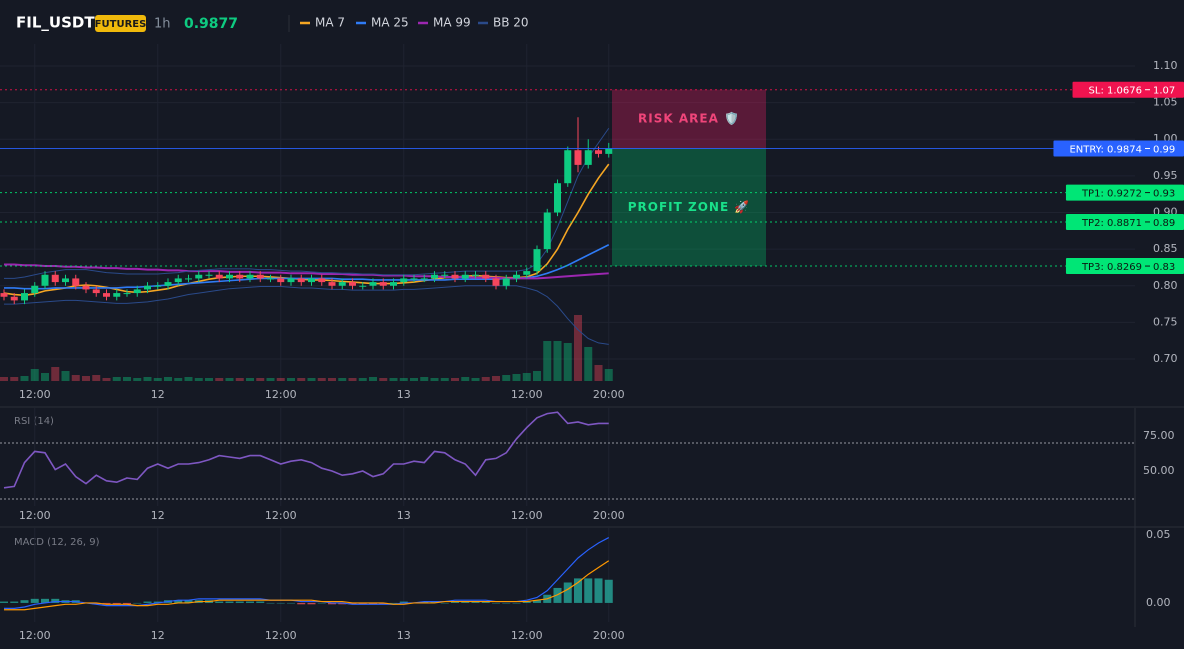 The height and width of the screenshot is (649, 1184). What do you see at coordinates (1111, 194) in the screenshot?
I see `level-label: TP1: 0.9272` at bounding box center [1111, 194].